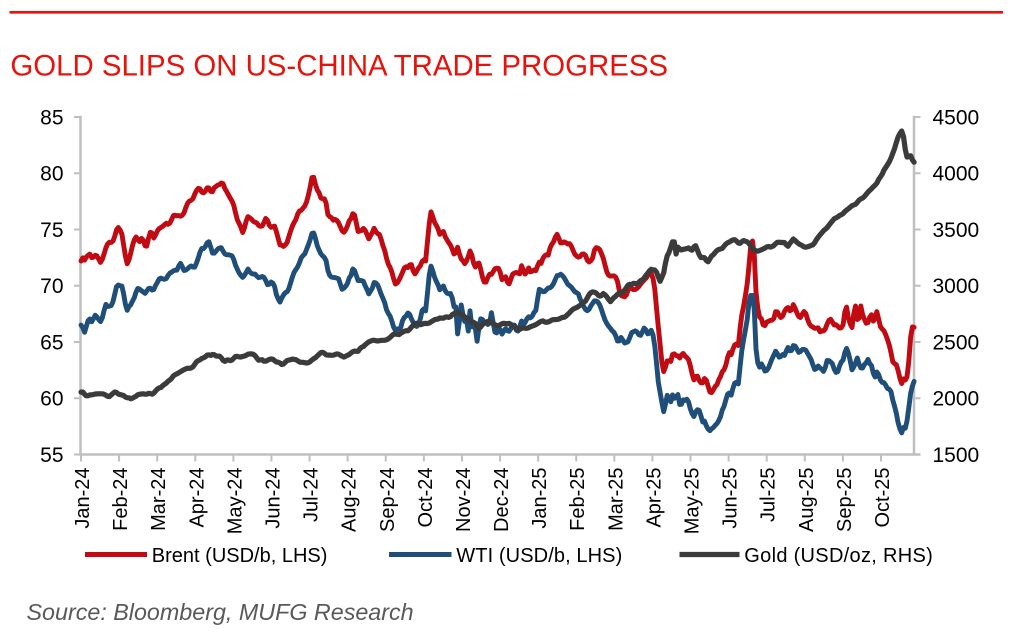 The height and width of the screenshot is (629, 1022). Describe the element at coordinates (578, 499) in the screenshot. I see `svg-text: Feb-25` at that location.